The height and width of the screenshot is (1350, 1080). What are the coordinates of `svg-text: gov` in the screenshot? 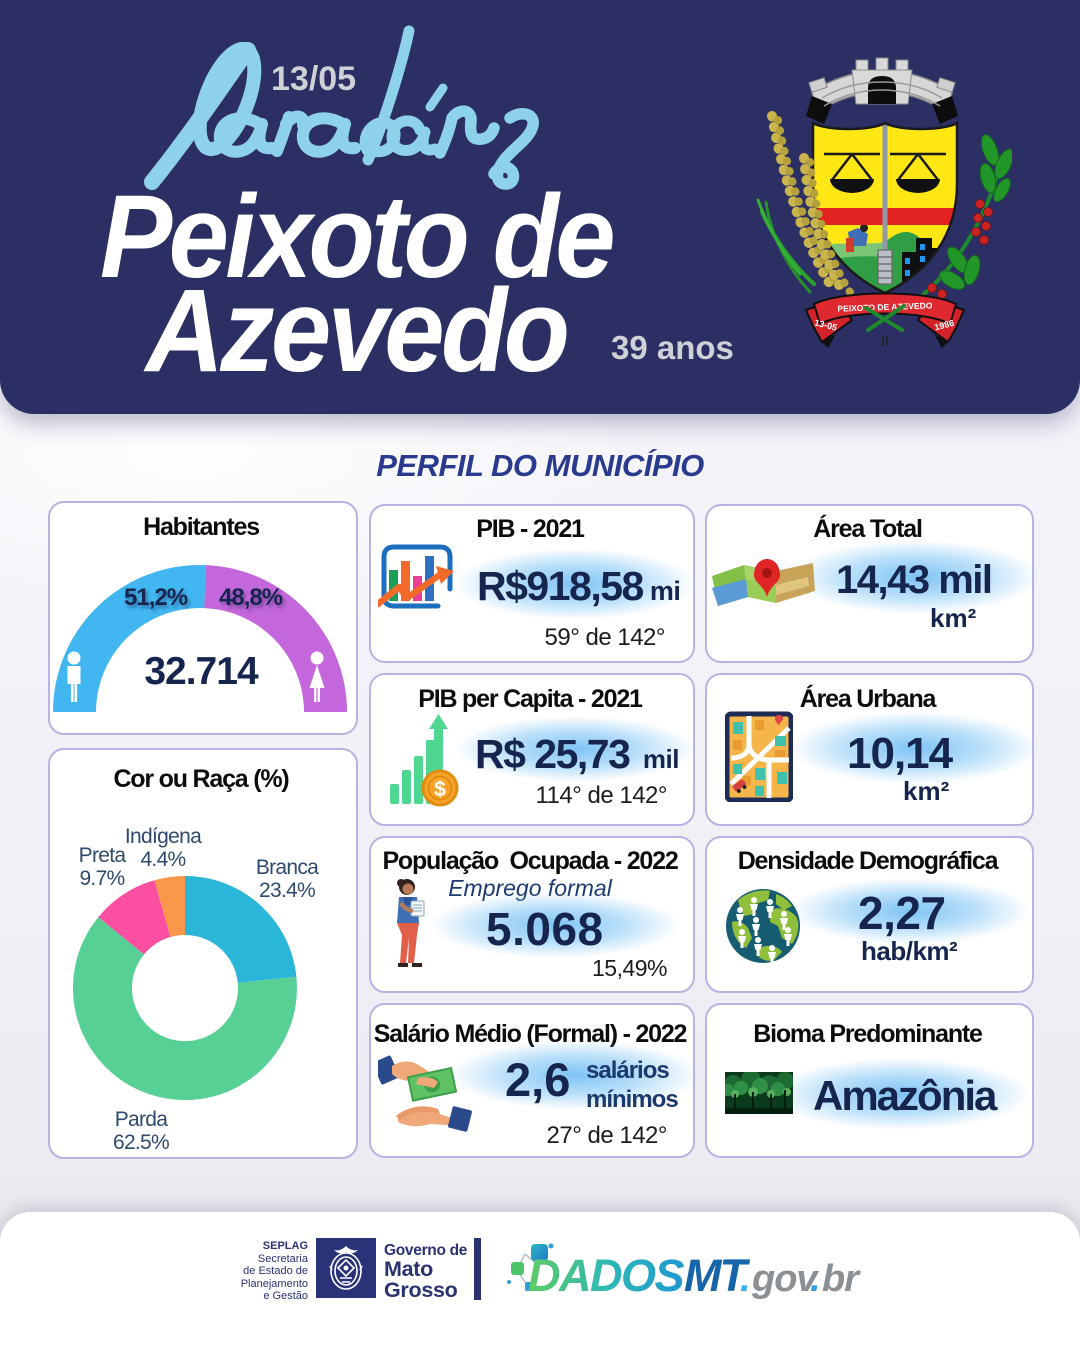 It's located at (785, 1279).